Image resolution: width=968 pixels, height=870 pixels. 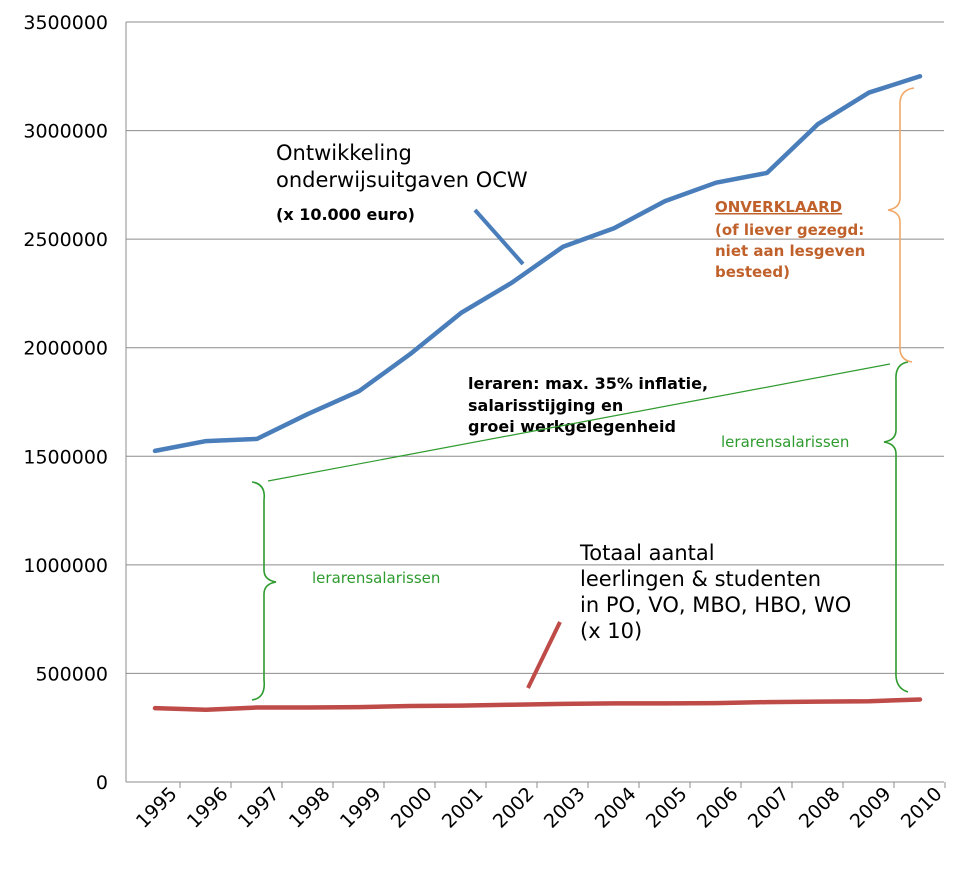 What do you see at coordinates (820, 808) in the screenshot?
I see `x-tick-label: 2008` at bounding box center [820, 808].